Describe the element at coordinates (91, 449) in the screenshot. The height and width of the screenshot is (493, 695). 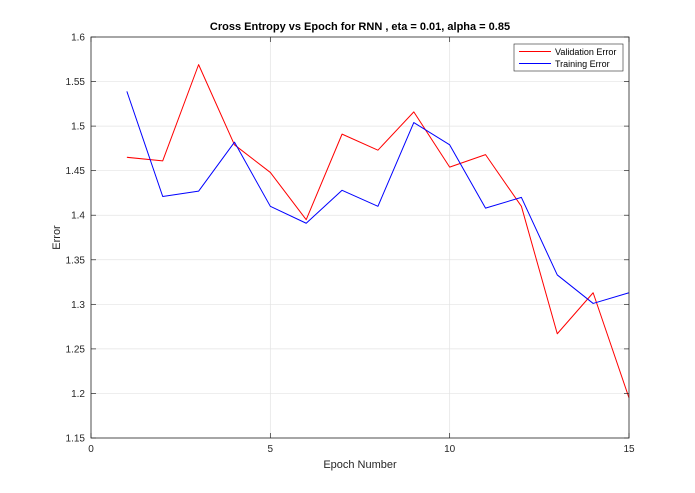
I see `x-tick-label: 0` at that location.